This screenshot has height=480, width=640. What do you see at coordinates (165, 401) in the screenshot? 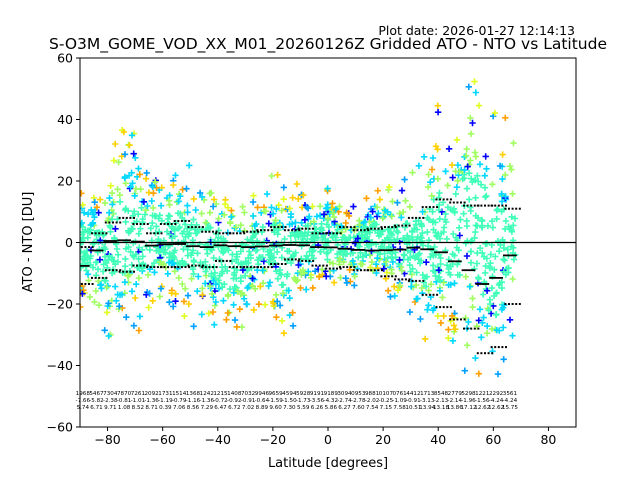
I see `bin-stat-mean: -1.19` at bounding box center [165, 401].